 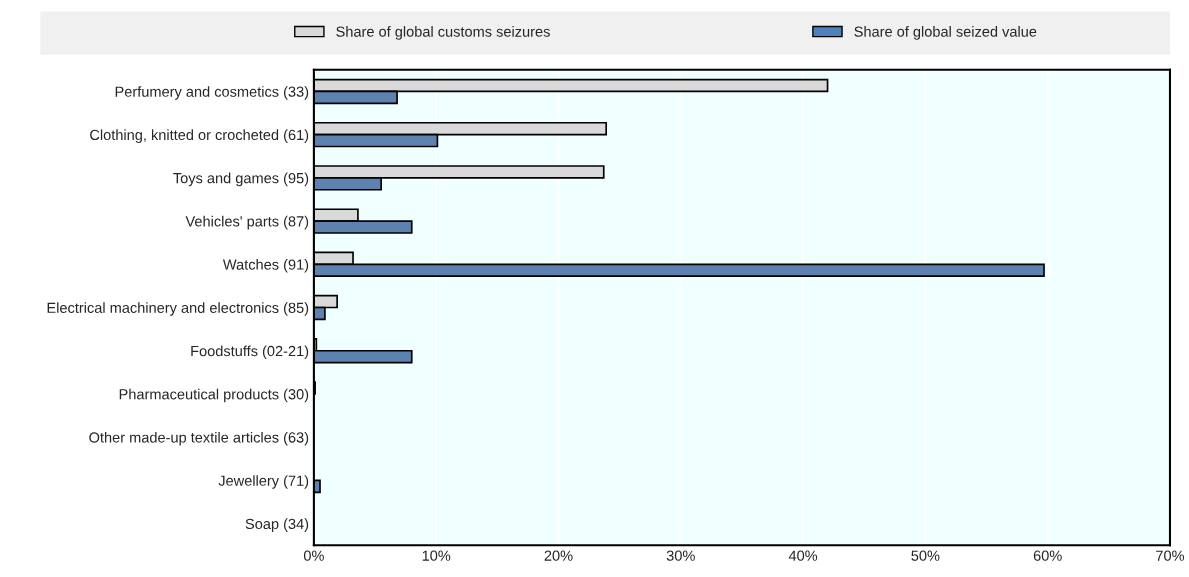 What do you see at coordinates (436, 555) in the screenshot?
I see `x-tick-label: 10%` at bounding box center [436, 555].